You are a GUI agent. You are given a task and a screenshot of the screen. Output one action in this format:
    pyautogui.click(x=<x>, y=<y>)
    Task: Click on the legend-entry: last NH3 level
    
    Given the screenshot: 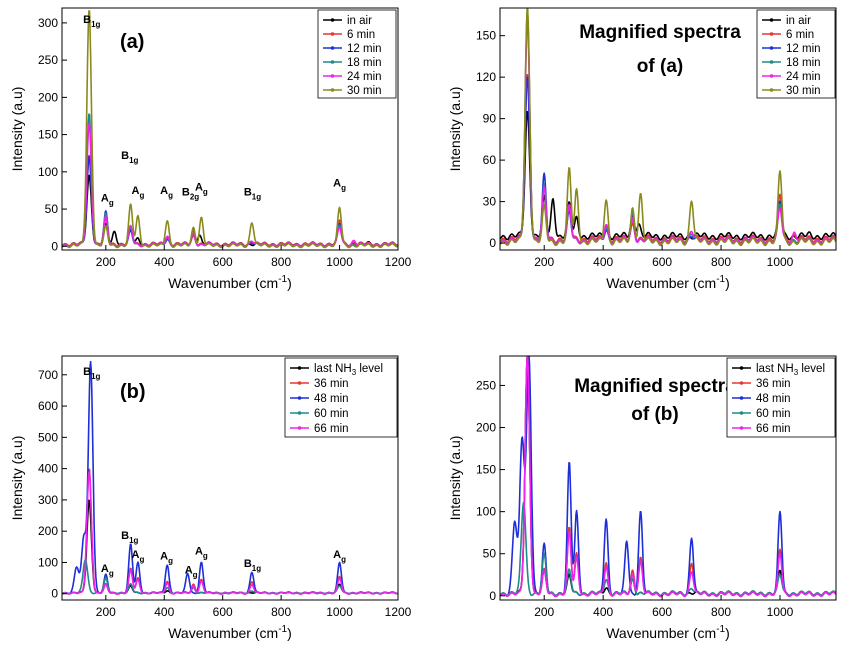 What is the action you would take?
    pyautogui.click(x=790, y=370)
    